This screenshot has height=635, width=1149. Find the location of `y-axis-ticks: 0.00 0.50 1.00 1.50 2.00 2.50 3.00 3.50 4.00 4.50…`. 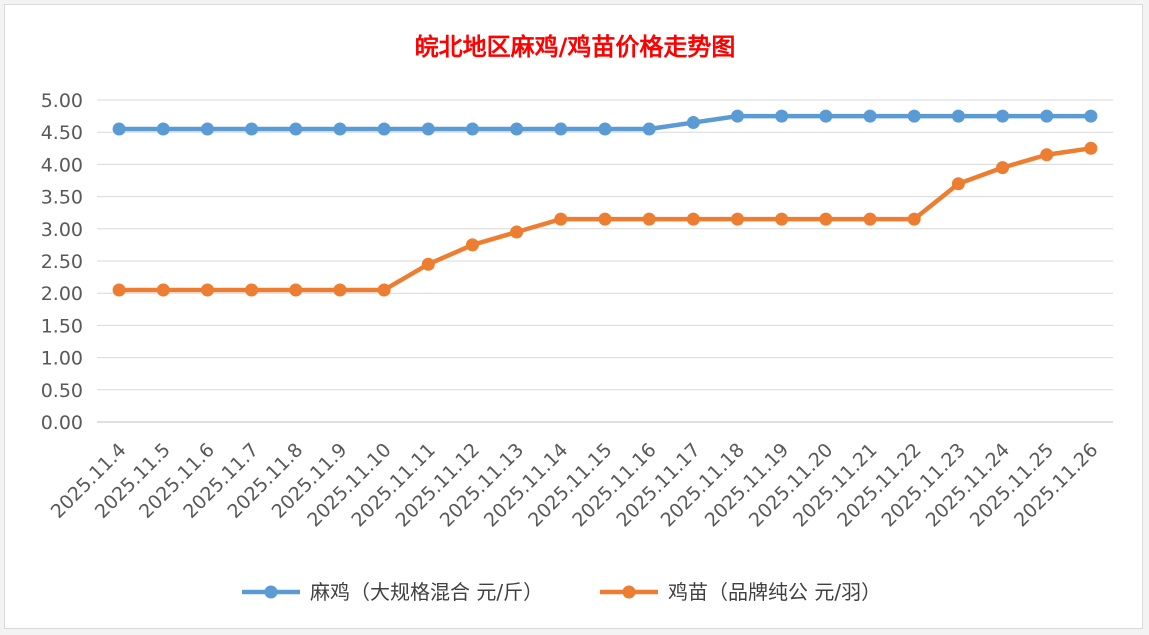

y-axis-ticks: 0.00 0.50 1.00 1.50 2.00 2.50 3.00 3.50 4.00 4.50… is located at coordinates (62, 262).